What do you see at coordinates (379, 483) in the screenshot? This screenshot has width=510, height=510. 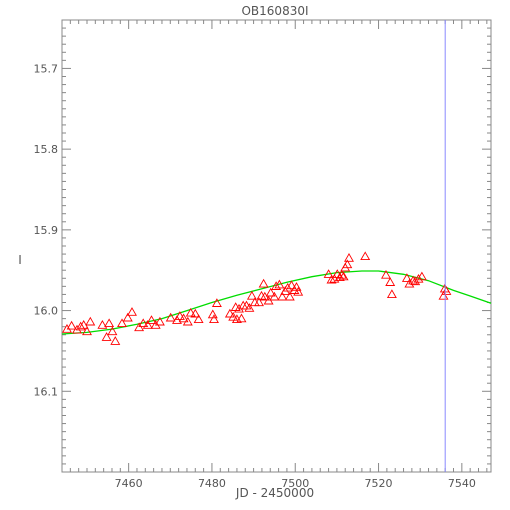 I see `x-tick-label: 7520` at bounding box center [379, 483].